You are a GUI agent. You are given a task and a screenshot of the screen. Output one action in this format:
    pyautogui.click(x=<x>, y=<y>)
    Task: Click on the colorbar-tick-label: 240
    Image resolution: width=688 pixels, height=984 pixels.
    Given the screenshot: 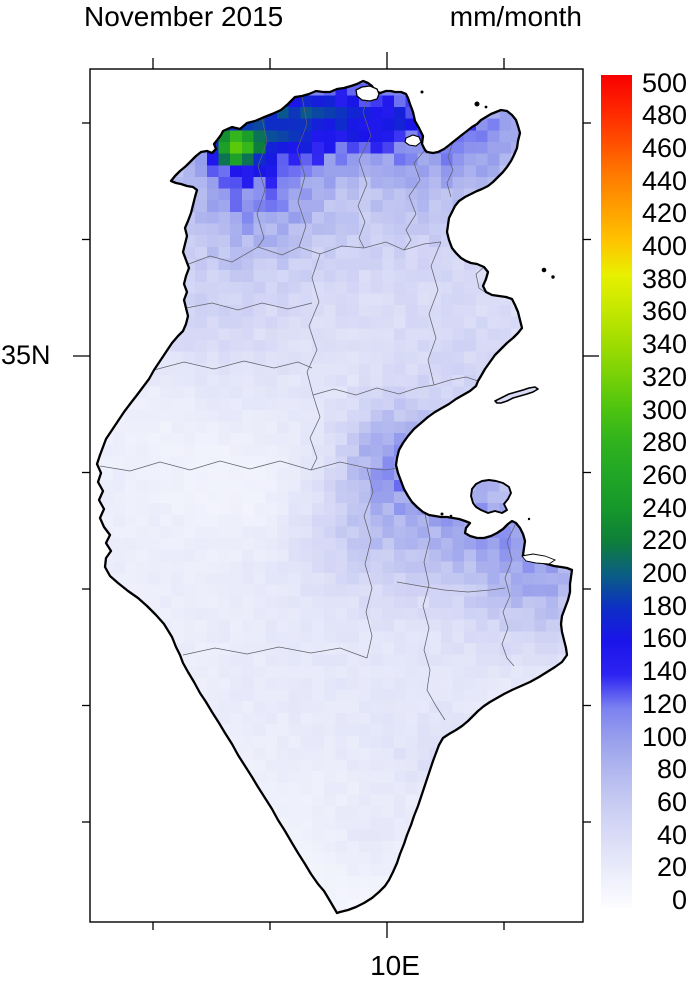 What is the action you would take?
    pyautogui.click(x=664, y=507)
    